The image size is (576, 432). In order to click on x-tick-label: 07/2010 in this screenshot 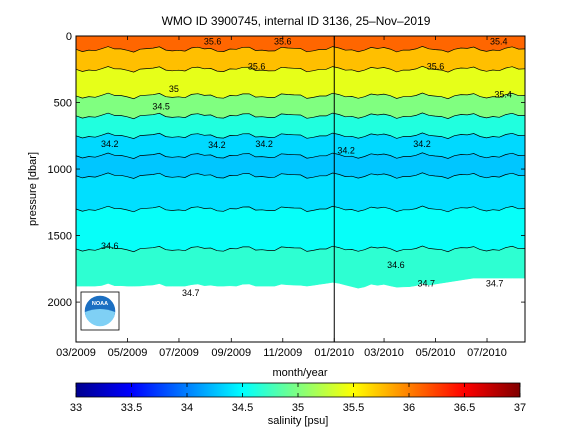, I will do `click(487, 353)`.